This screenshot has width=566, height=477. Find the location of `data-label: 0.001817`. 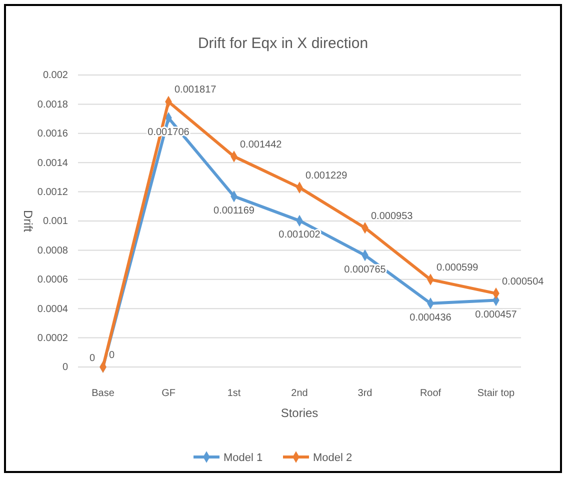

data-label: 0.001817 is located at coordinates (195, 90).